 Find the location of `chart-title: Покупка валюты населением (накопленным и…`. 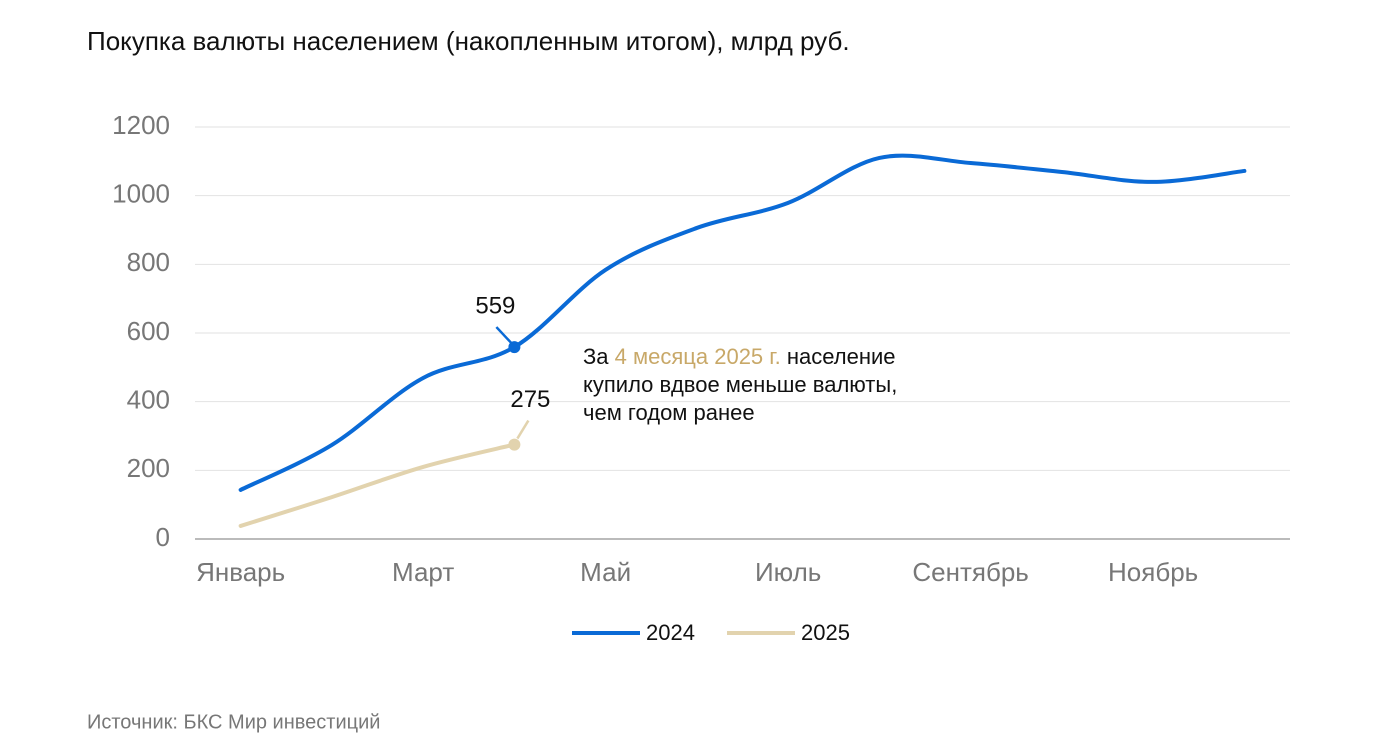

chart-title: Покупка валюты населением (накопленным и… is located at coordinates (468, 41).